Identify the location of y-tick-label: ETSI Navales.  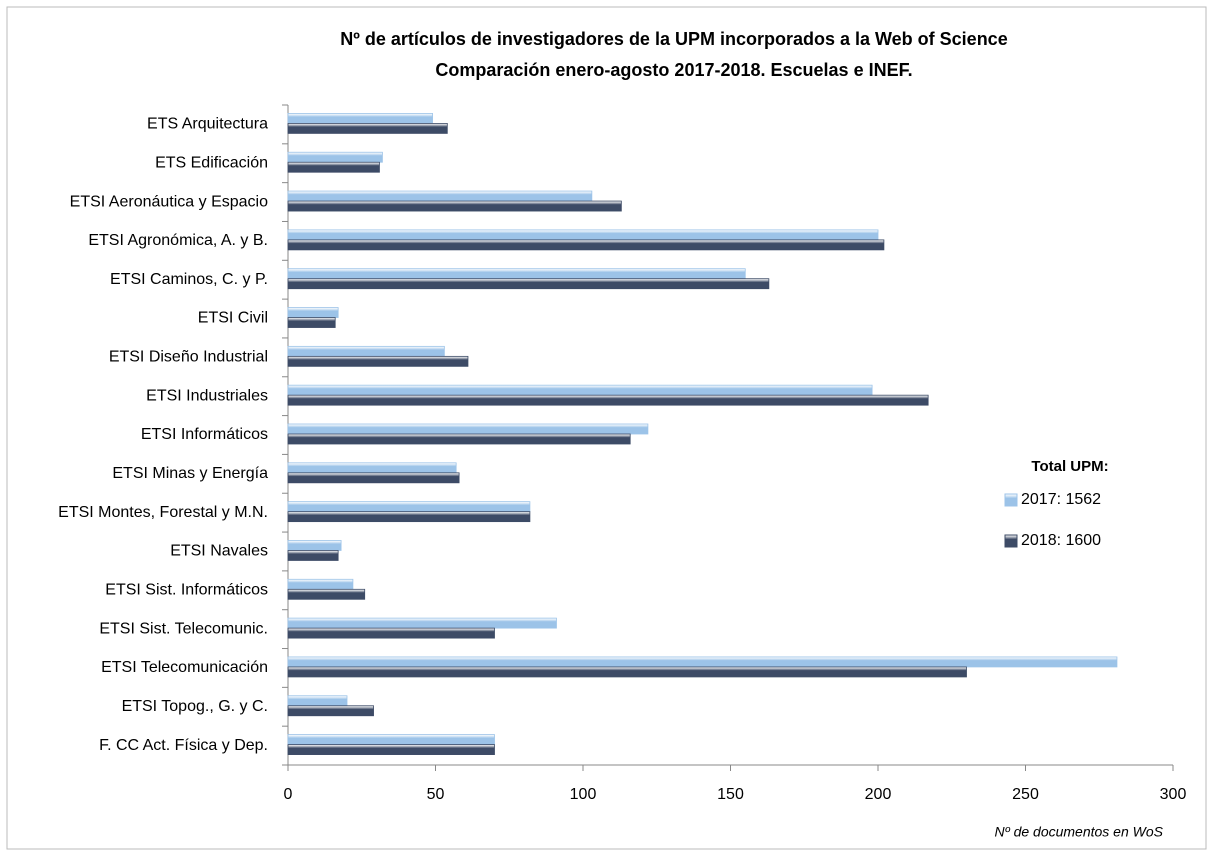
(219, 551).